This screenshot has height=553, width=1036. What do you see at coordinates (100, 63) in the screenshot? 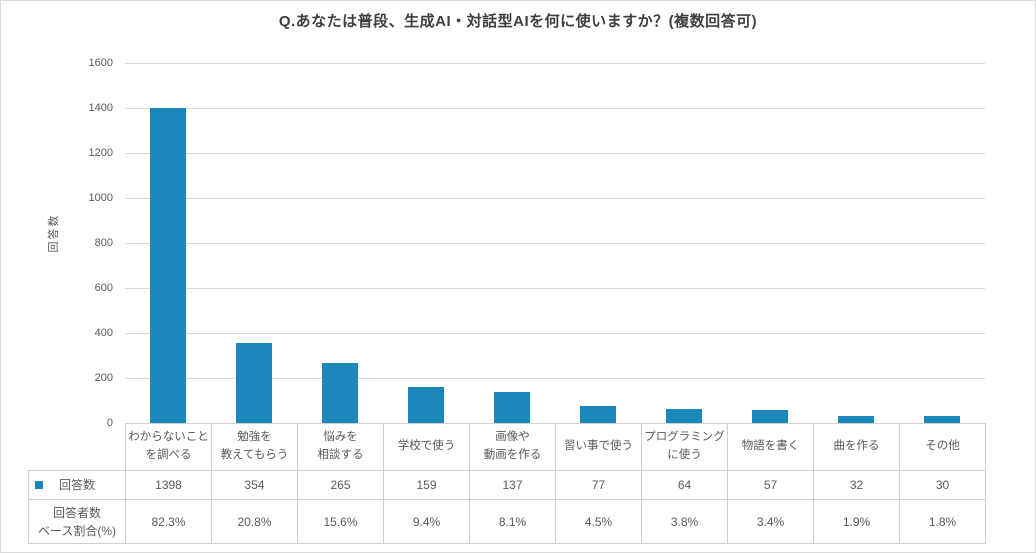
I see `y-tick-label: 1600` at bounding box center [100, 63].